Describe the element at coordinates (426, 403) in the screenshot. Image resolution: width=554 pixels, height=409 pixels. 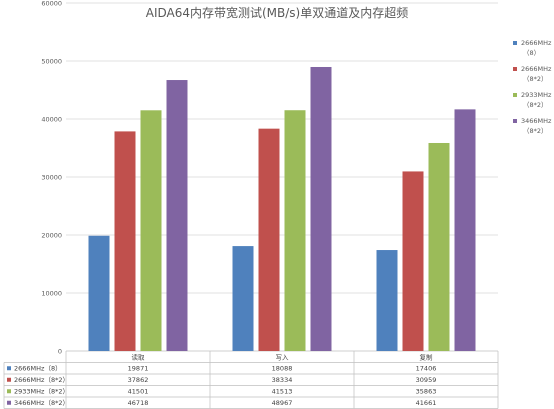
I see `data-label: 41661` at that location.